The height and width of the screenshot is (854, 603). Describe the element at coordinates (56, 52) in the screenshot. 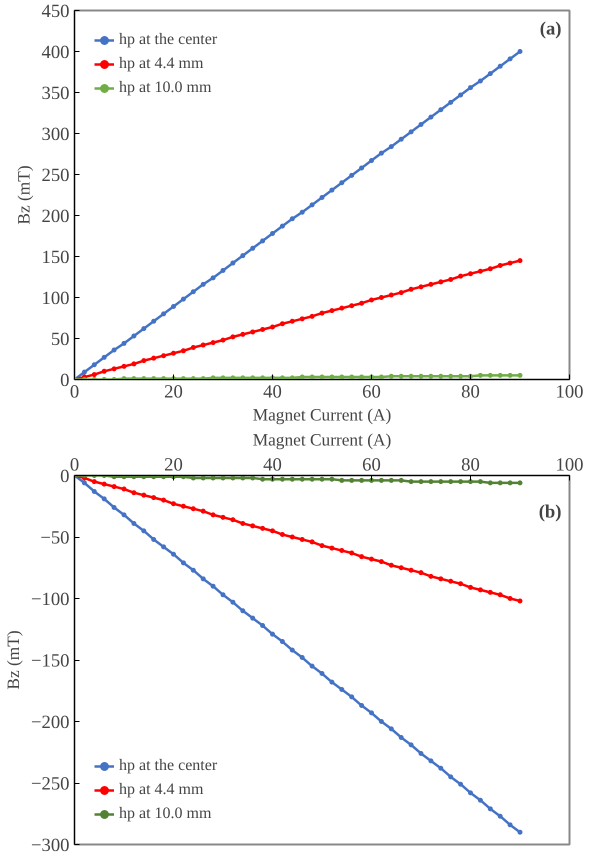

I see `y-tick-label: 400` at that location.